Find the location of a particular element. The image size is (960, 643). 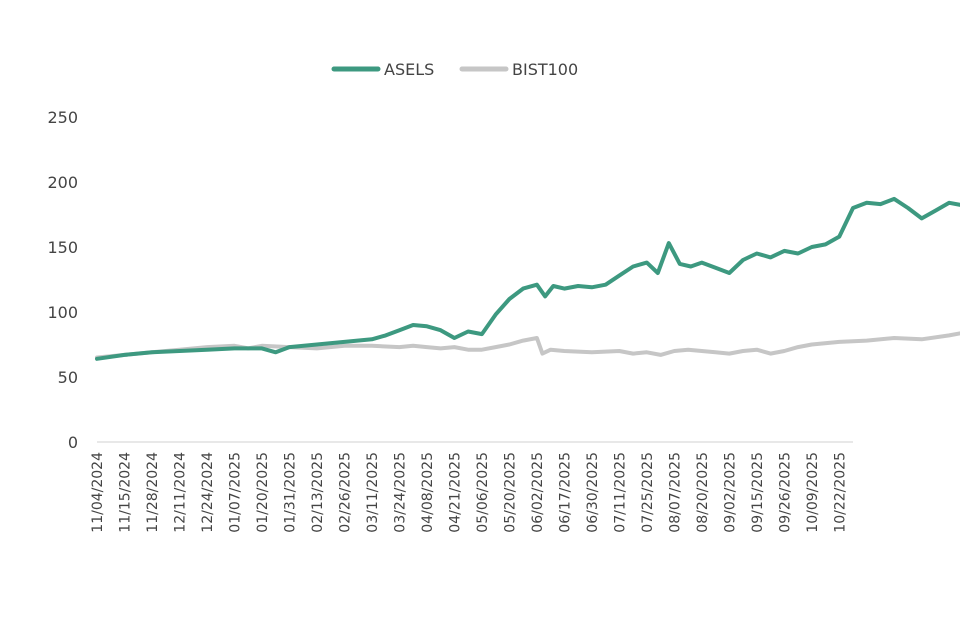

x-tick-label: 11/04/2024 is located at coordinates (98, 492).